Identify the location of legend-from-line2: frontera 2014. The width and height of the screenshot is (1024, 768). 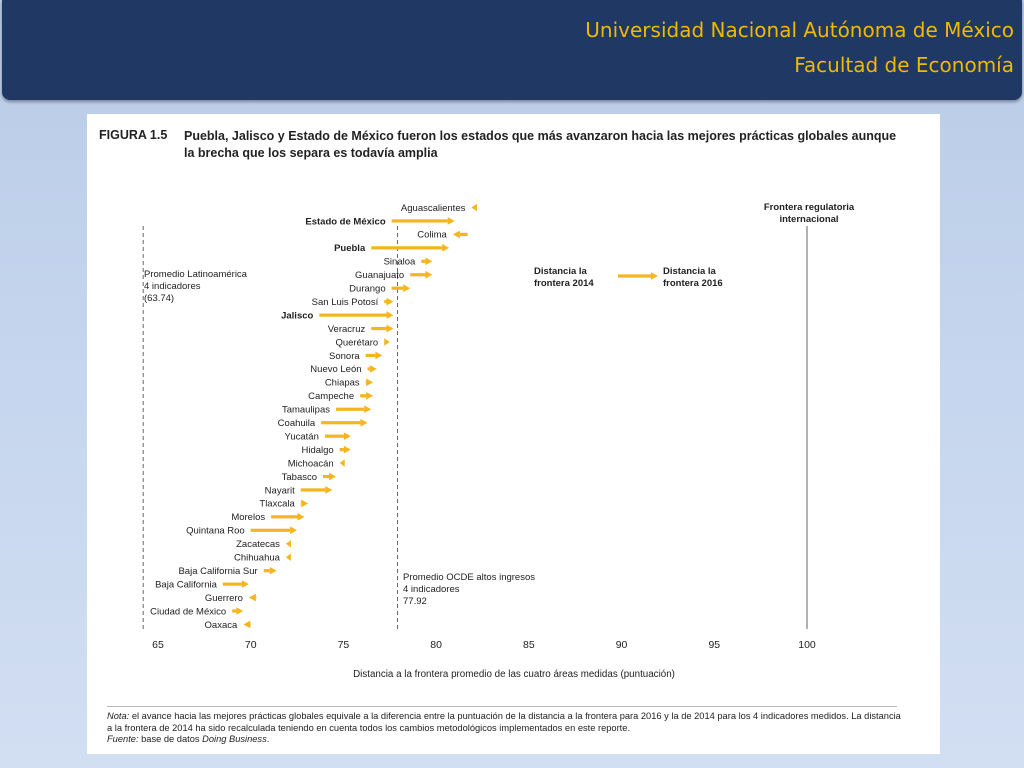
(564, 283).